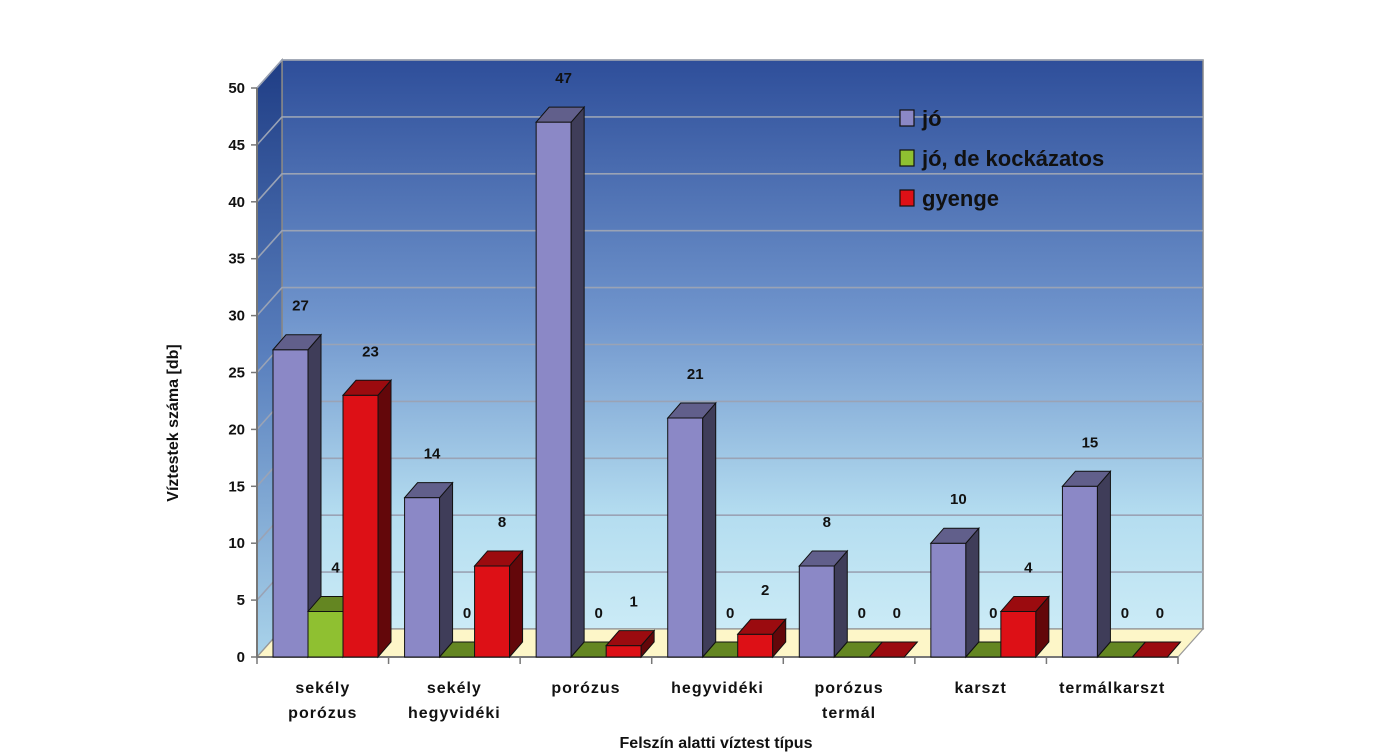 This screenshot has height=752, width=1393. Describe the element at coordinates (931, 118) in the screenshot. I see `legend-label: jó` at that location.